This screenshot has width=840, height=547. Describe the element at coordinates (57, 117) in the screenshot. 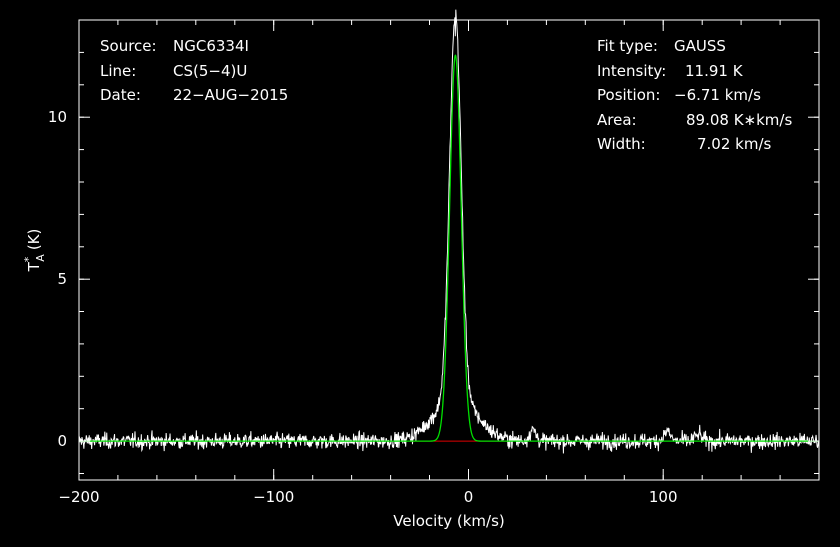

I see `y-tick-label: 10` at that location.